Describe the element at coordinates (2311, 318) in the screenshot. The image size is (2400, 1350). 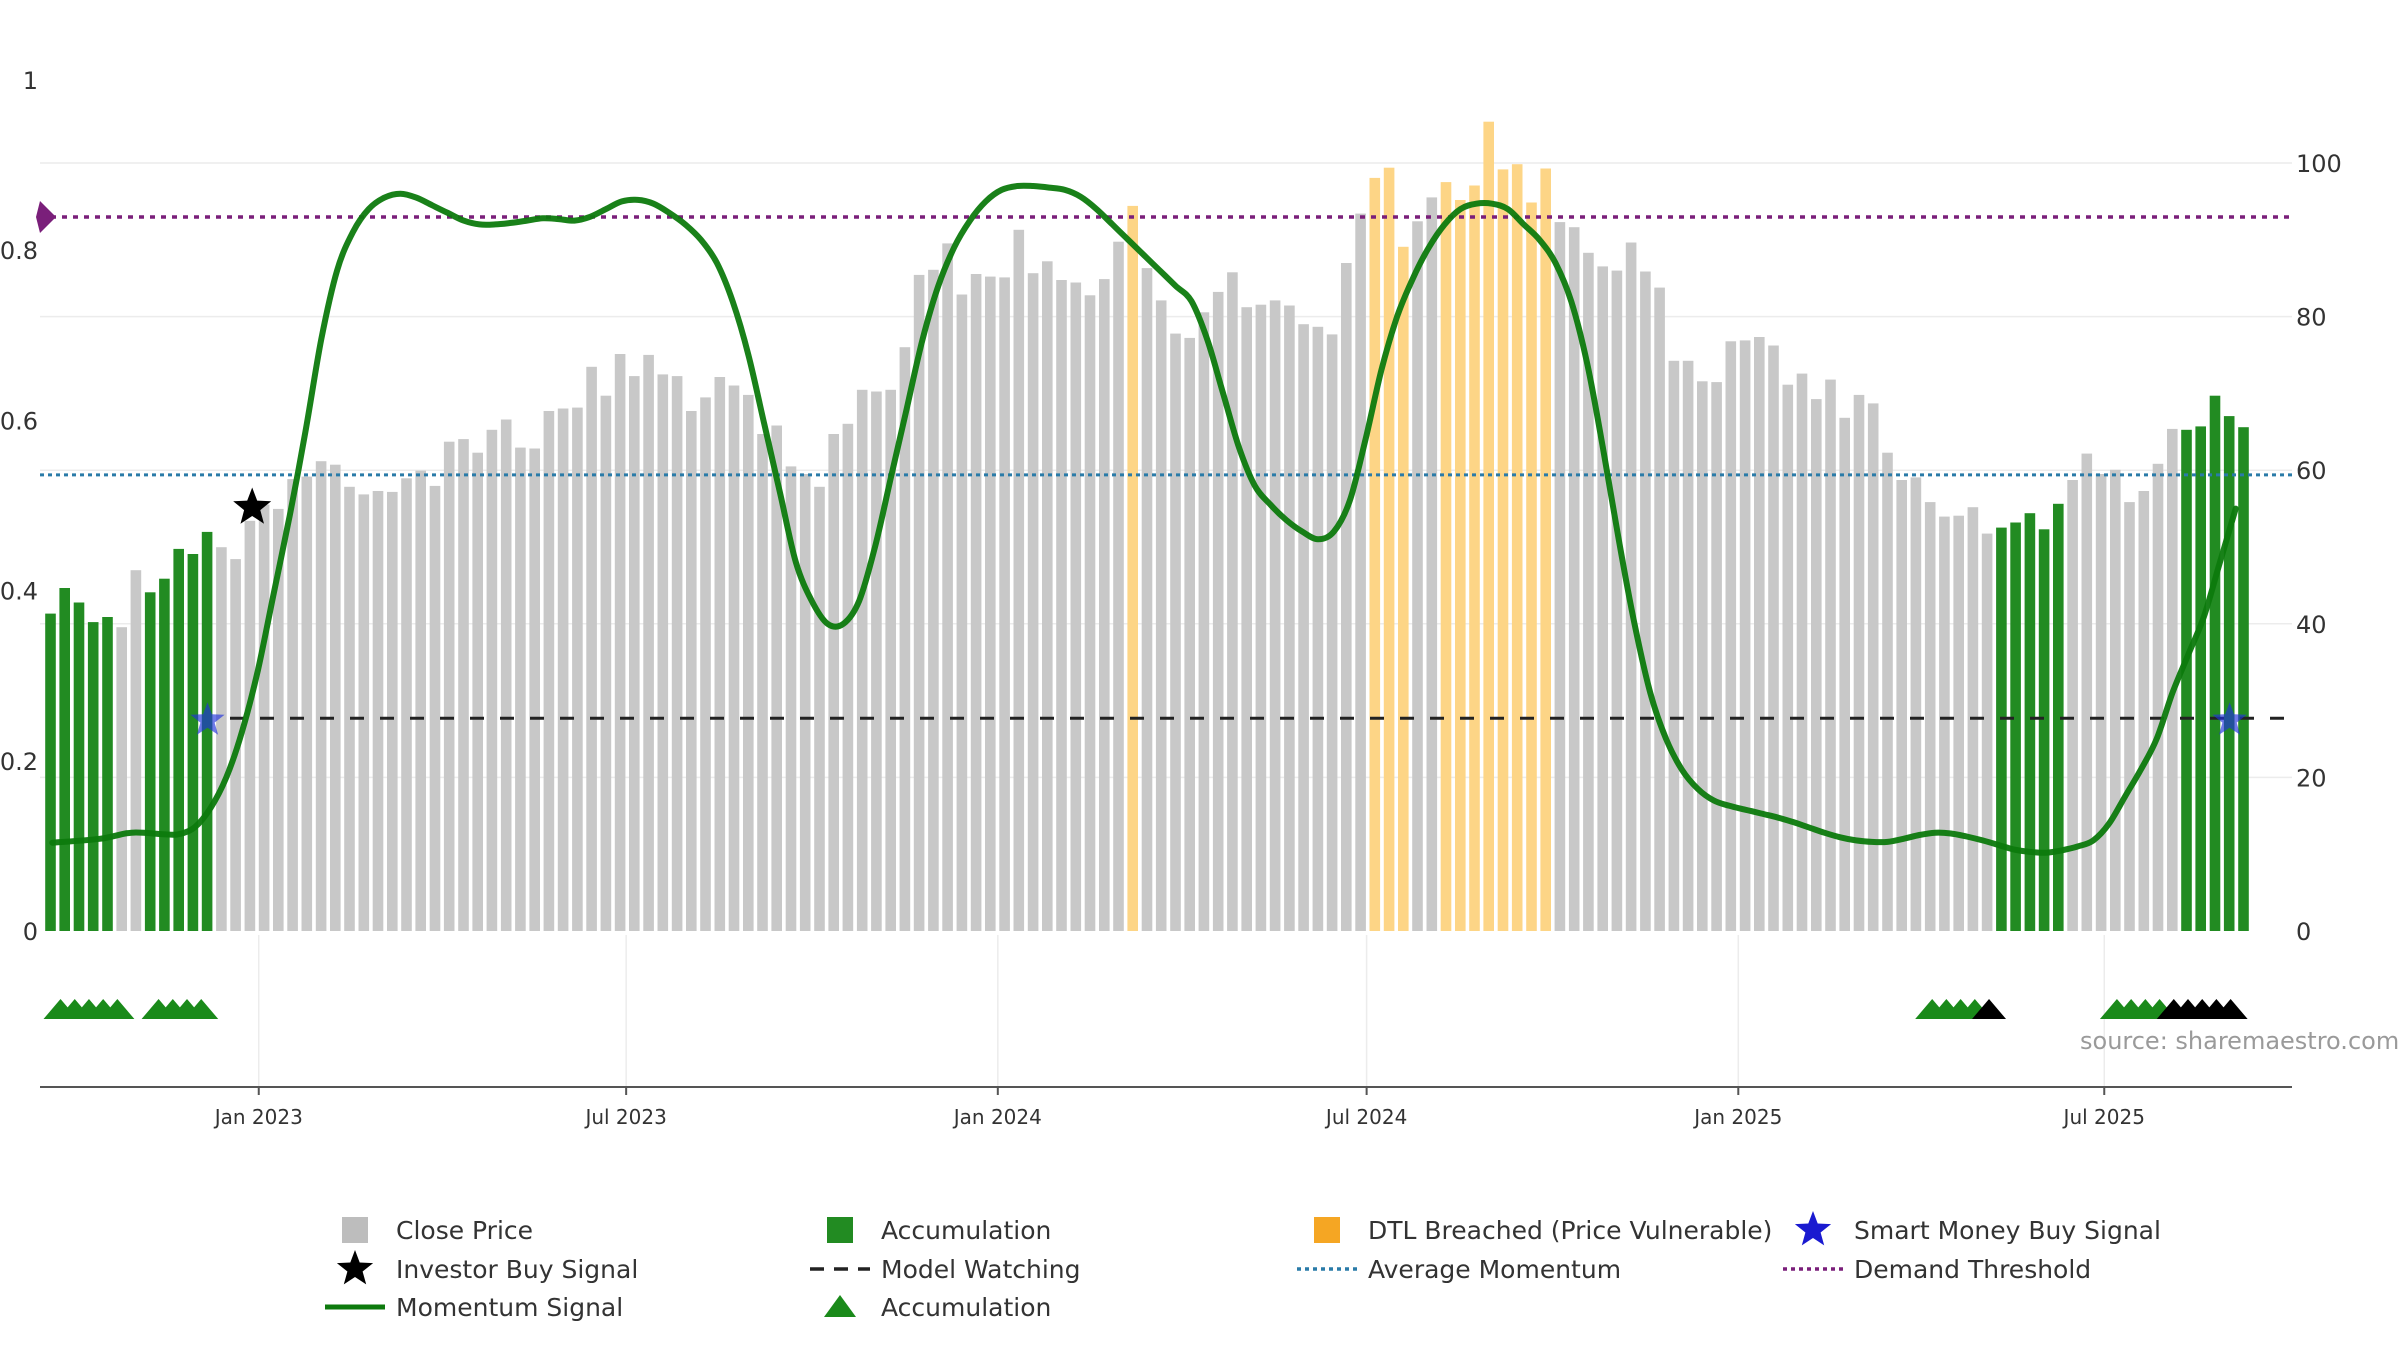
I see `right-axis-tick-label: 80` at that location.